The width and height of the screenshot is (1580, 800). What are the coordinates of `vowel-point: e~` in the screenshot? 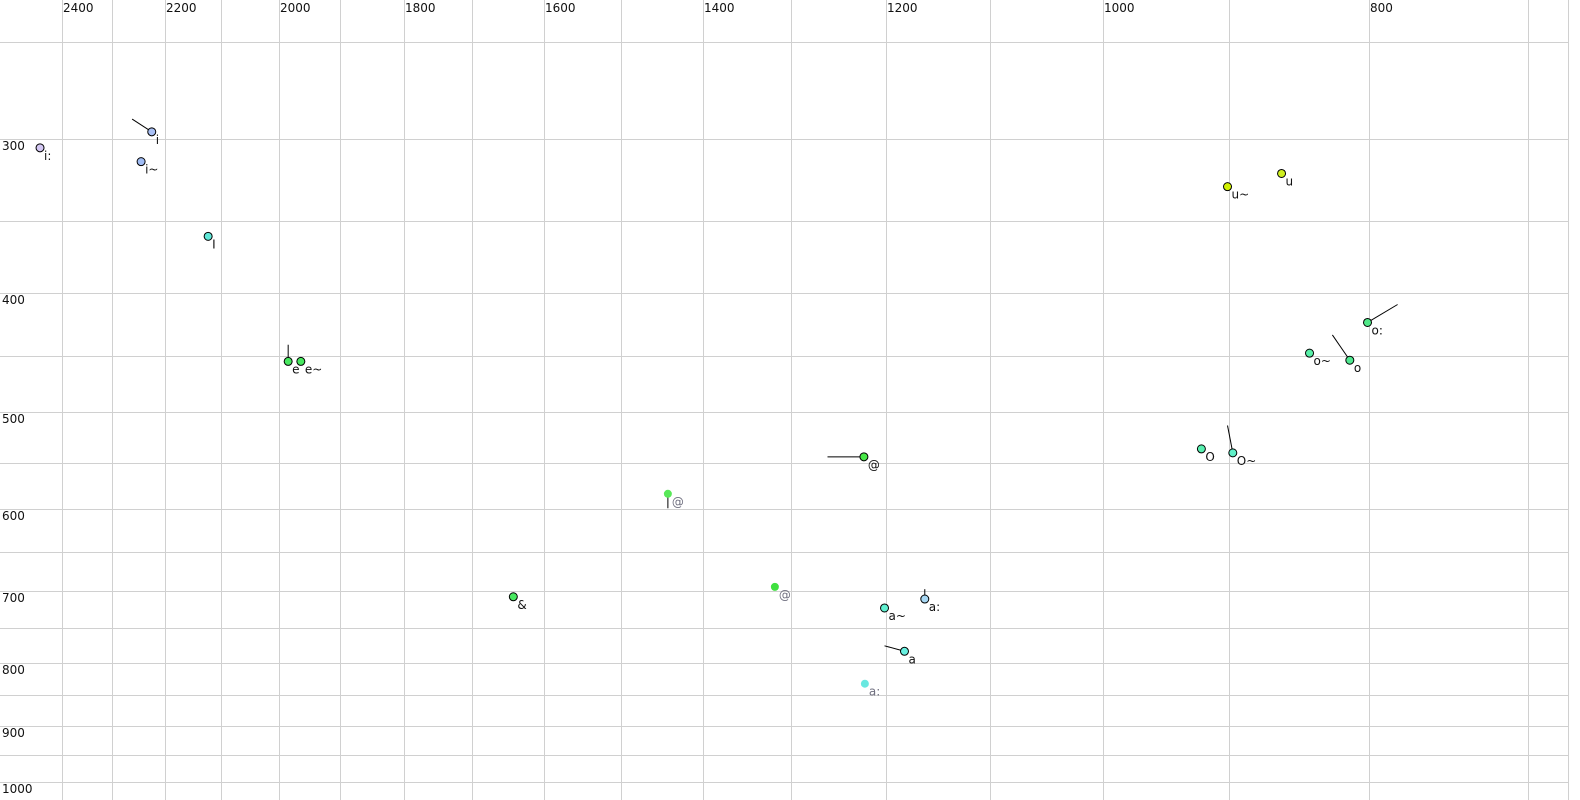 It's located at (309, 366).